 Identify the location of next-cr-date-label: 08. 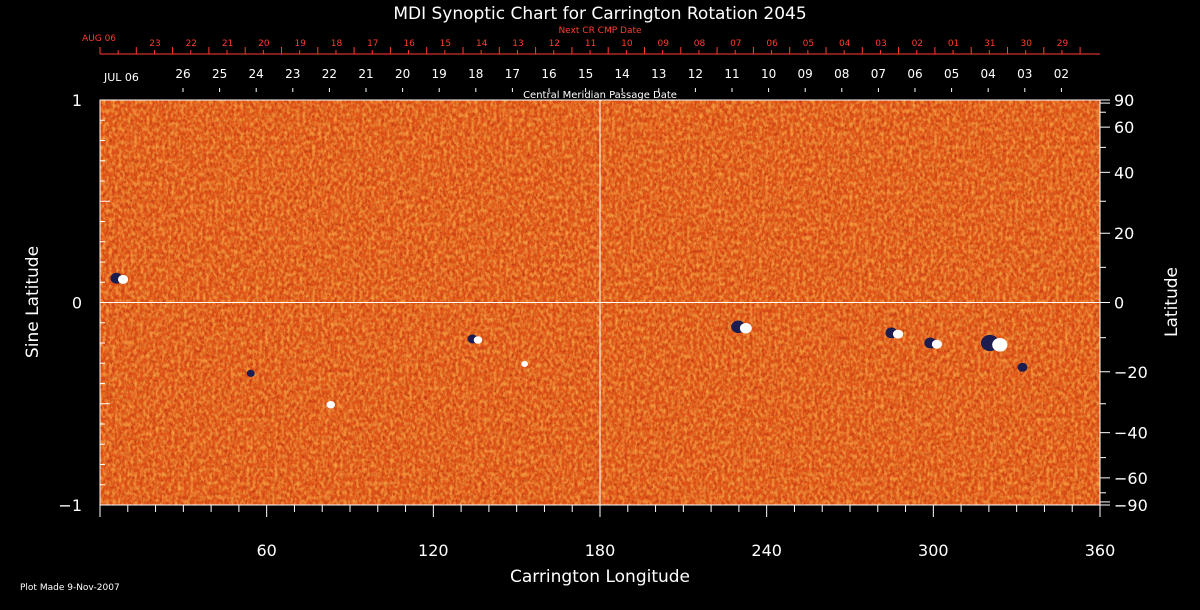
(700, 44).